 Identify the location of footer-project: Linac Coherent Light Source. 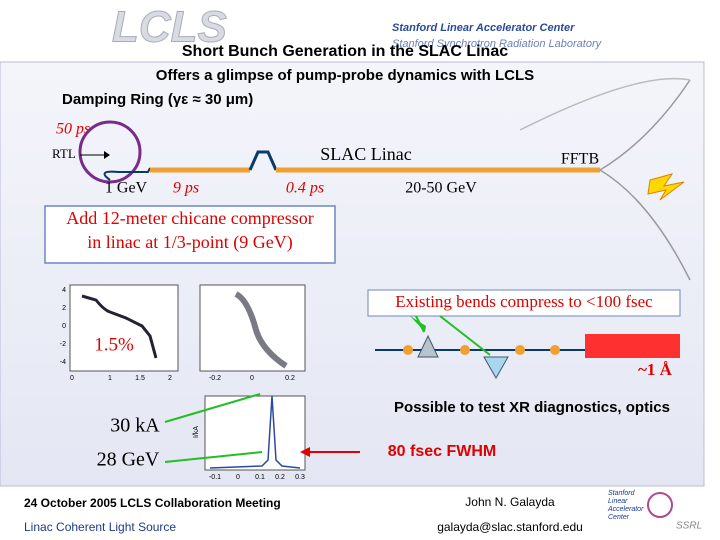
(100, 527).